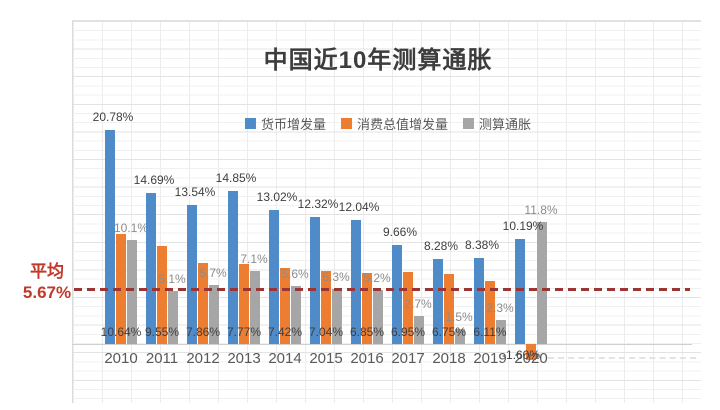 The image size is (720, 410). What do you see at coordinates (121, 358) in the screenshot?
I see `x-axis-label-2010: 2010` at bounding box center [121, 358].